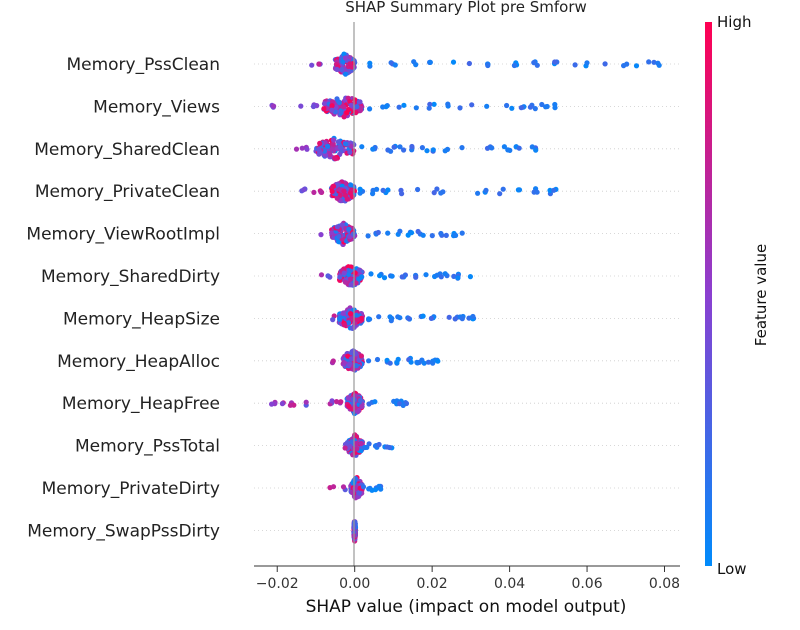 Image resolution: width=800 pixels, height=630 pixels. I want to click on feature-label: Memory_HeapFree, so click(141, 404).